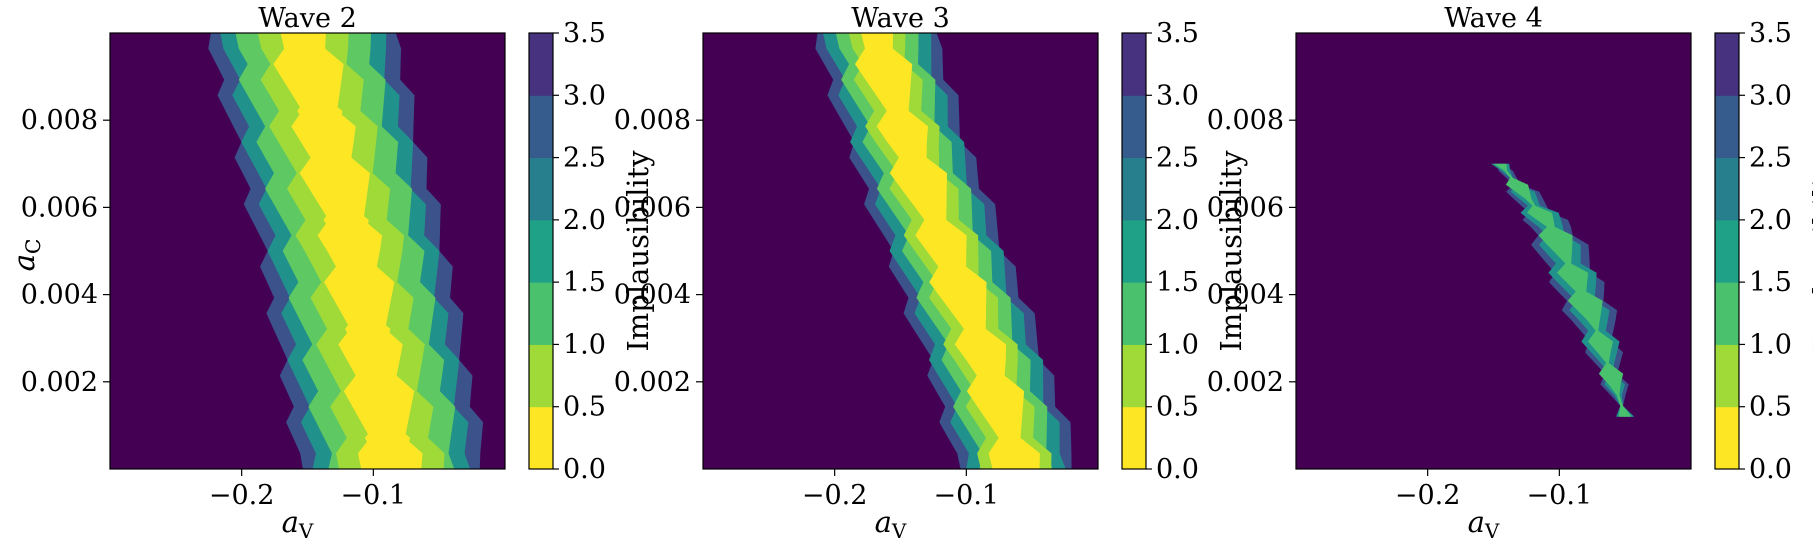 This screenshot has width=1813, height=541. I want to click on panel-title: Wave 2, so click(307, 18).